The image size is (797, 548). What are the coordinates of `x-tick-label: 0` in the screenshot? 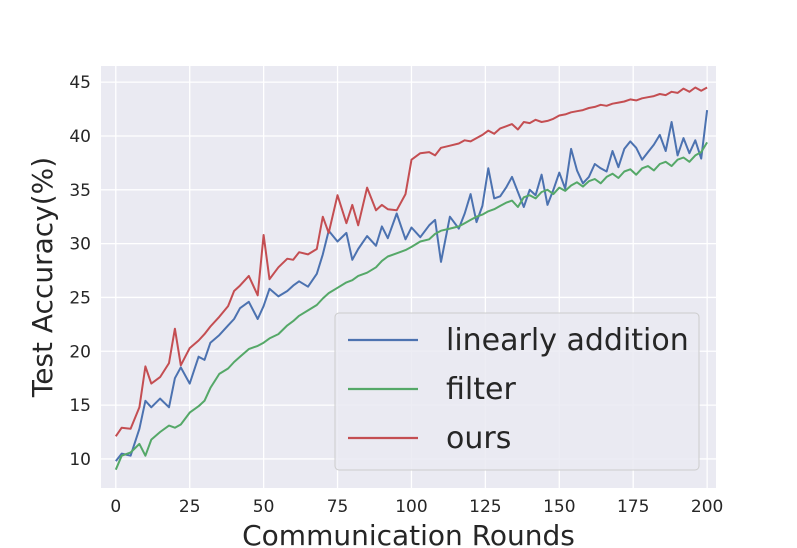 It's located at (115, 507).